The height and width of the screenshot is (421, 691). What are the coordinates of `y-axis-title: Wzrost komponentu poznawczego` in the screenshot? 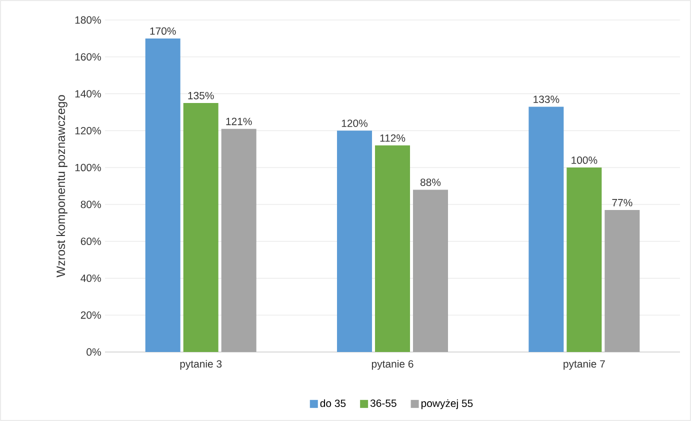 It's located at (62, 186).